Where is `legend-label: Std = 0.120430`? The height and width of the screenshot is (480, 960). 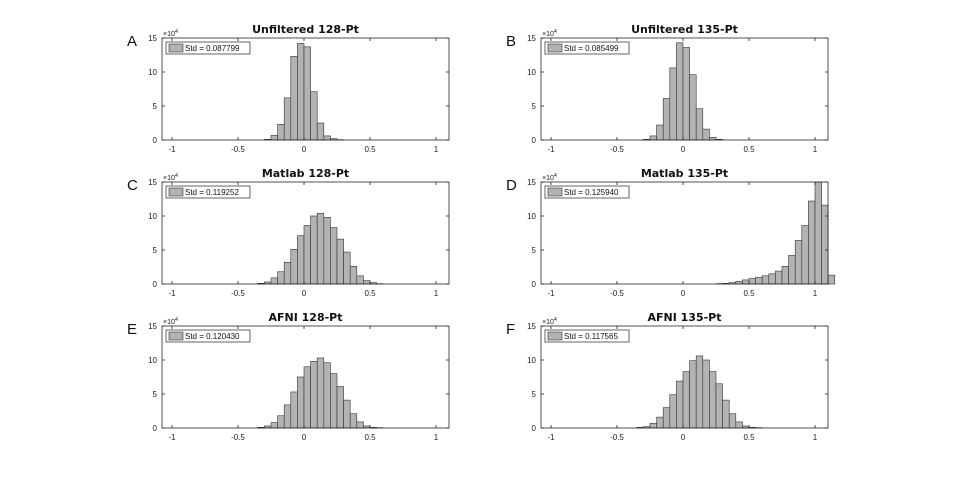
legend-label: Std = 0.120430 is located at coordinates (212, 336).